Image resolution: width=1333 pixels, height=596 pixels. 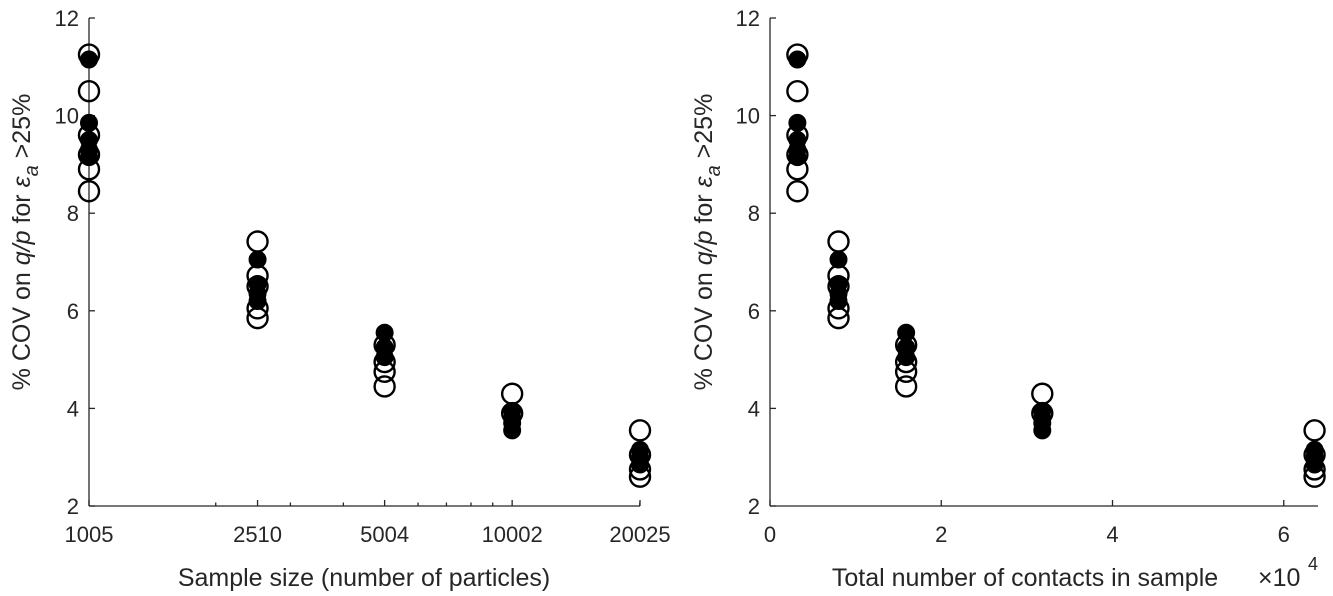 I want to click on x-tick-label: 2, so click(x=941, y=534).